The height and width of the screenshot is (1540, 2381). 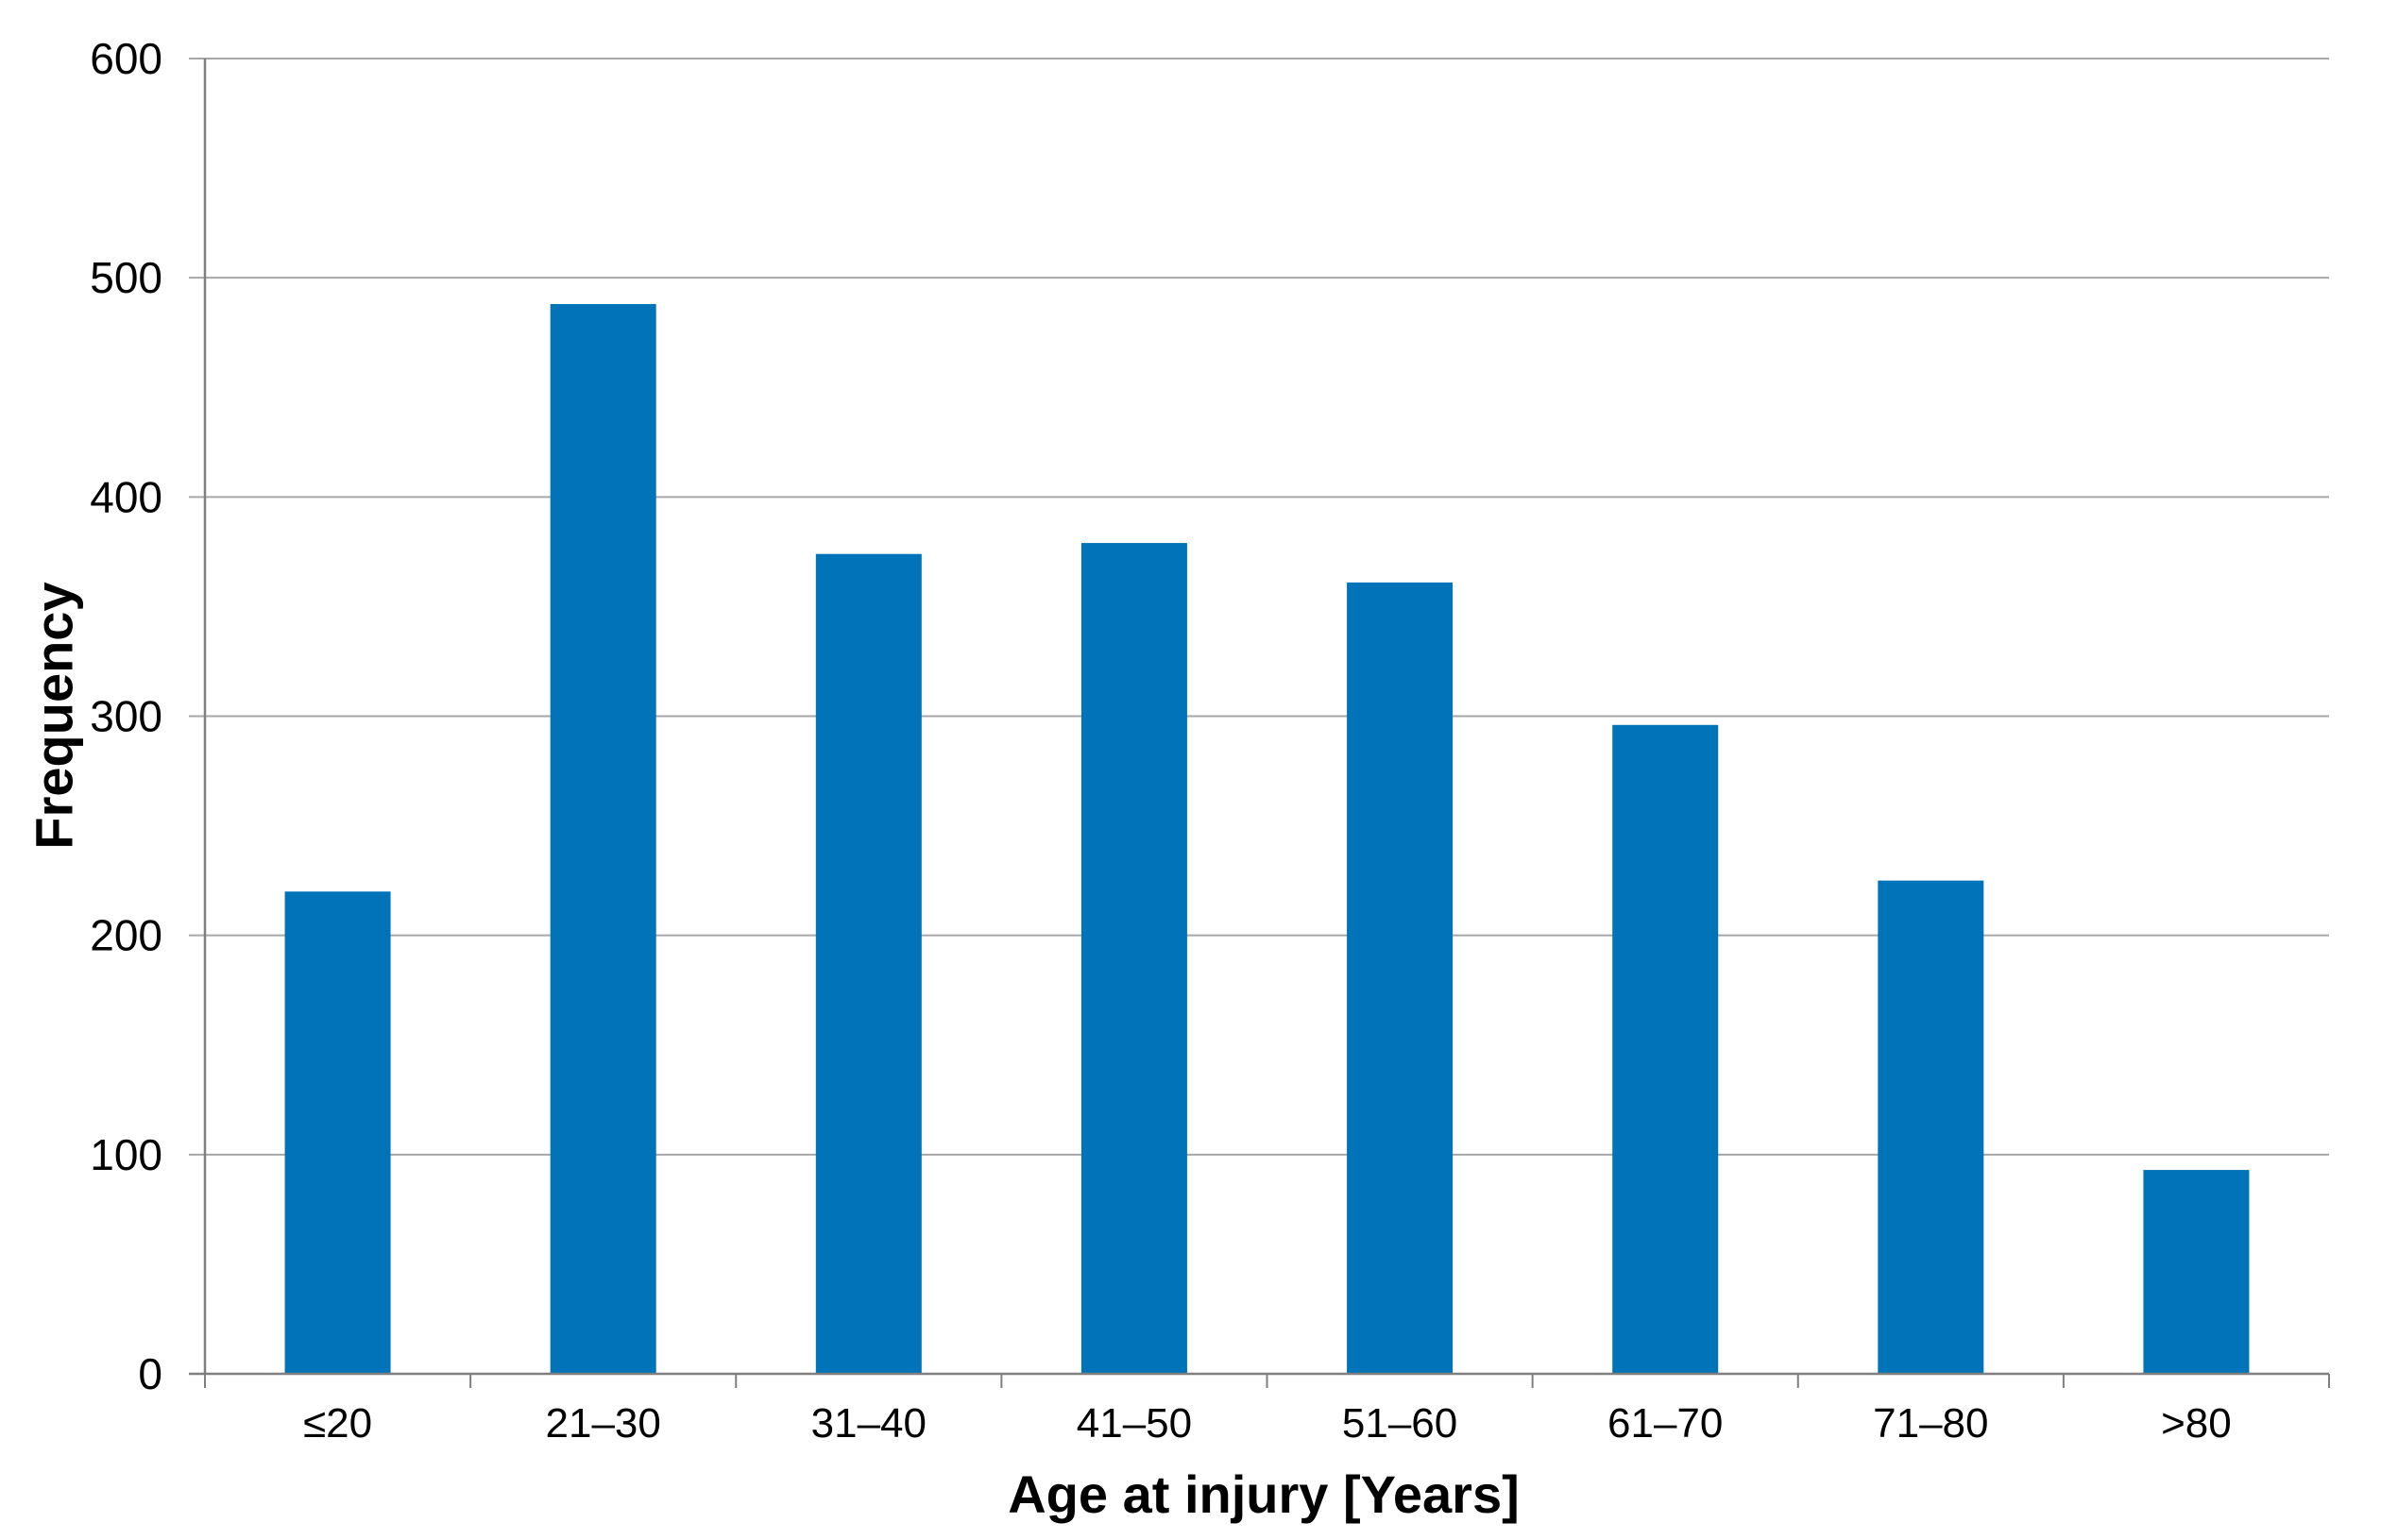 I want to click on y-tick-label: 500, so click(x=126, y=277).